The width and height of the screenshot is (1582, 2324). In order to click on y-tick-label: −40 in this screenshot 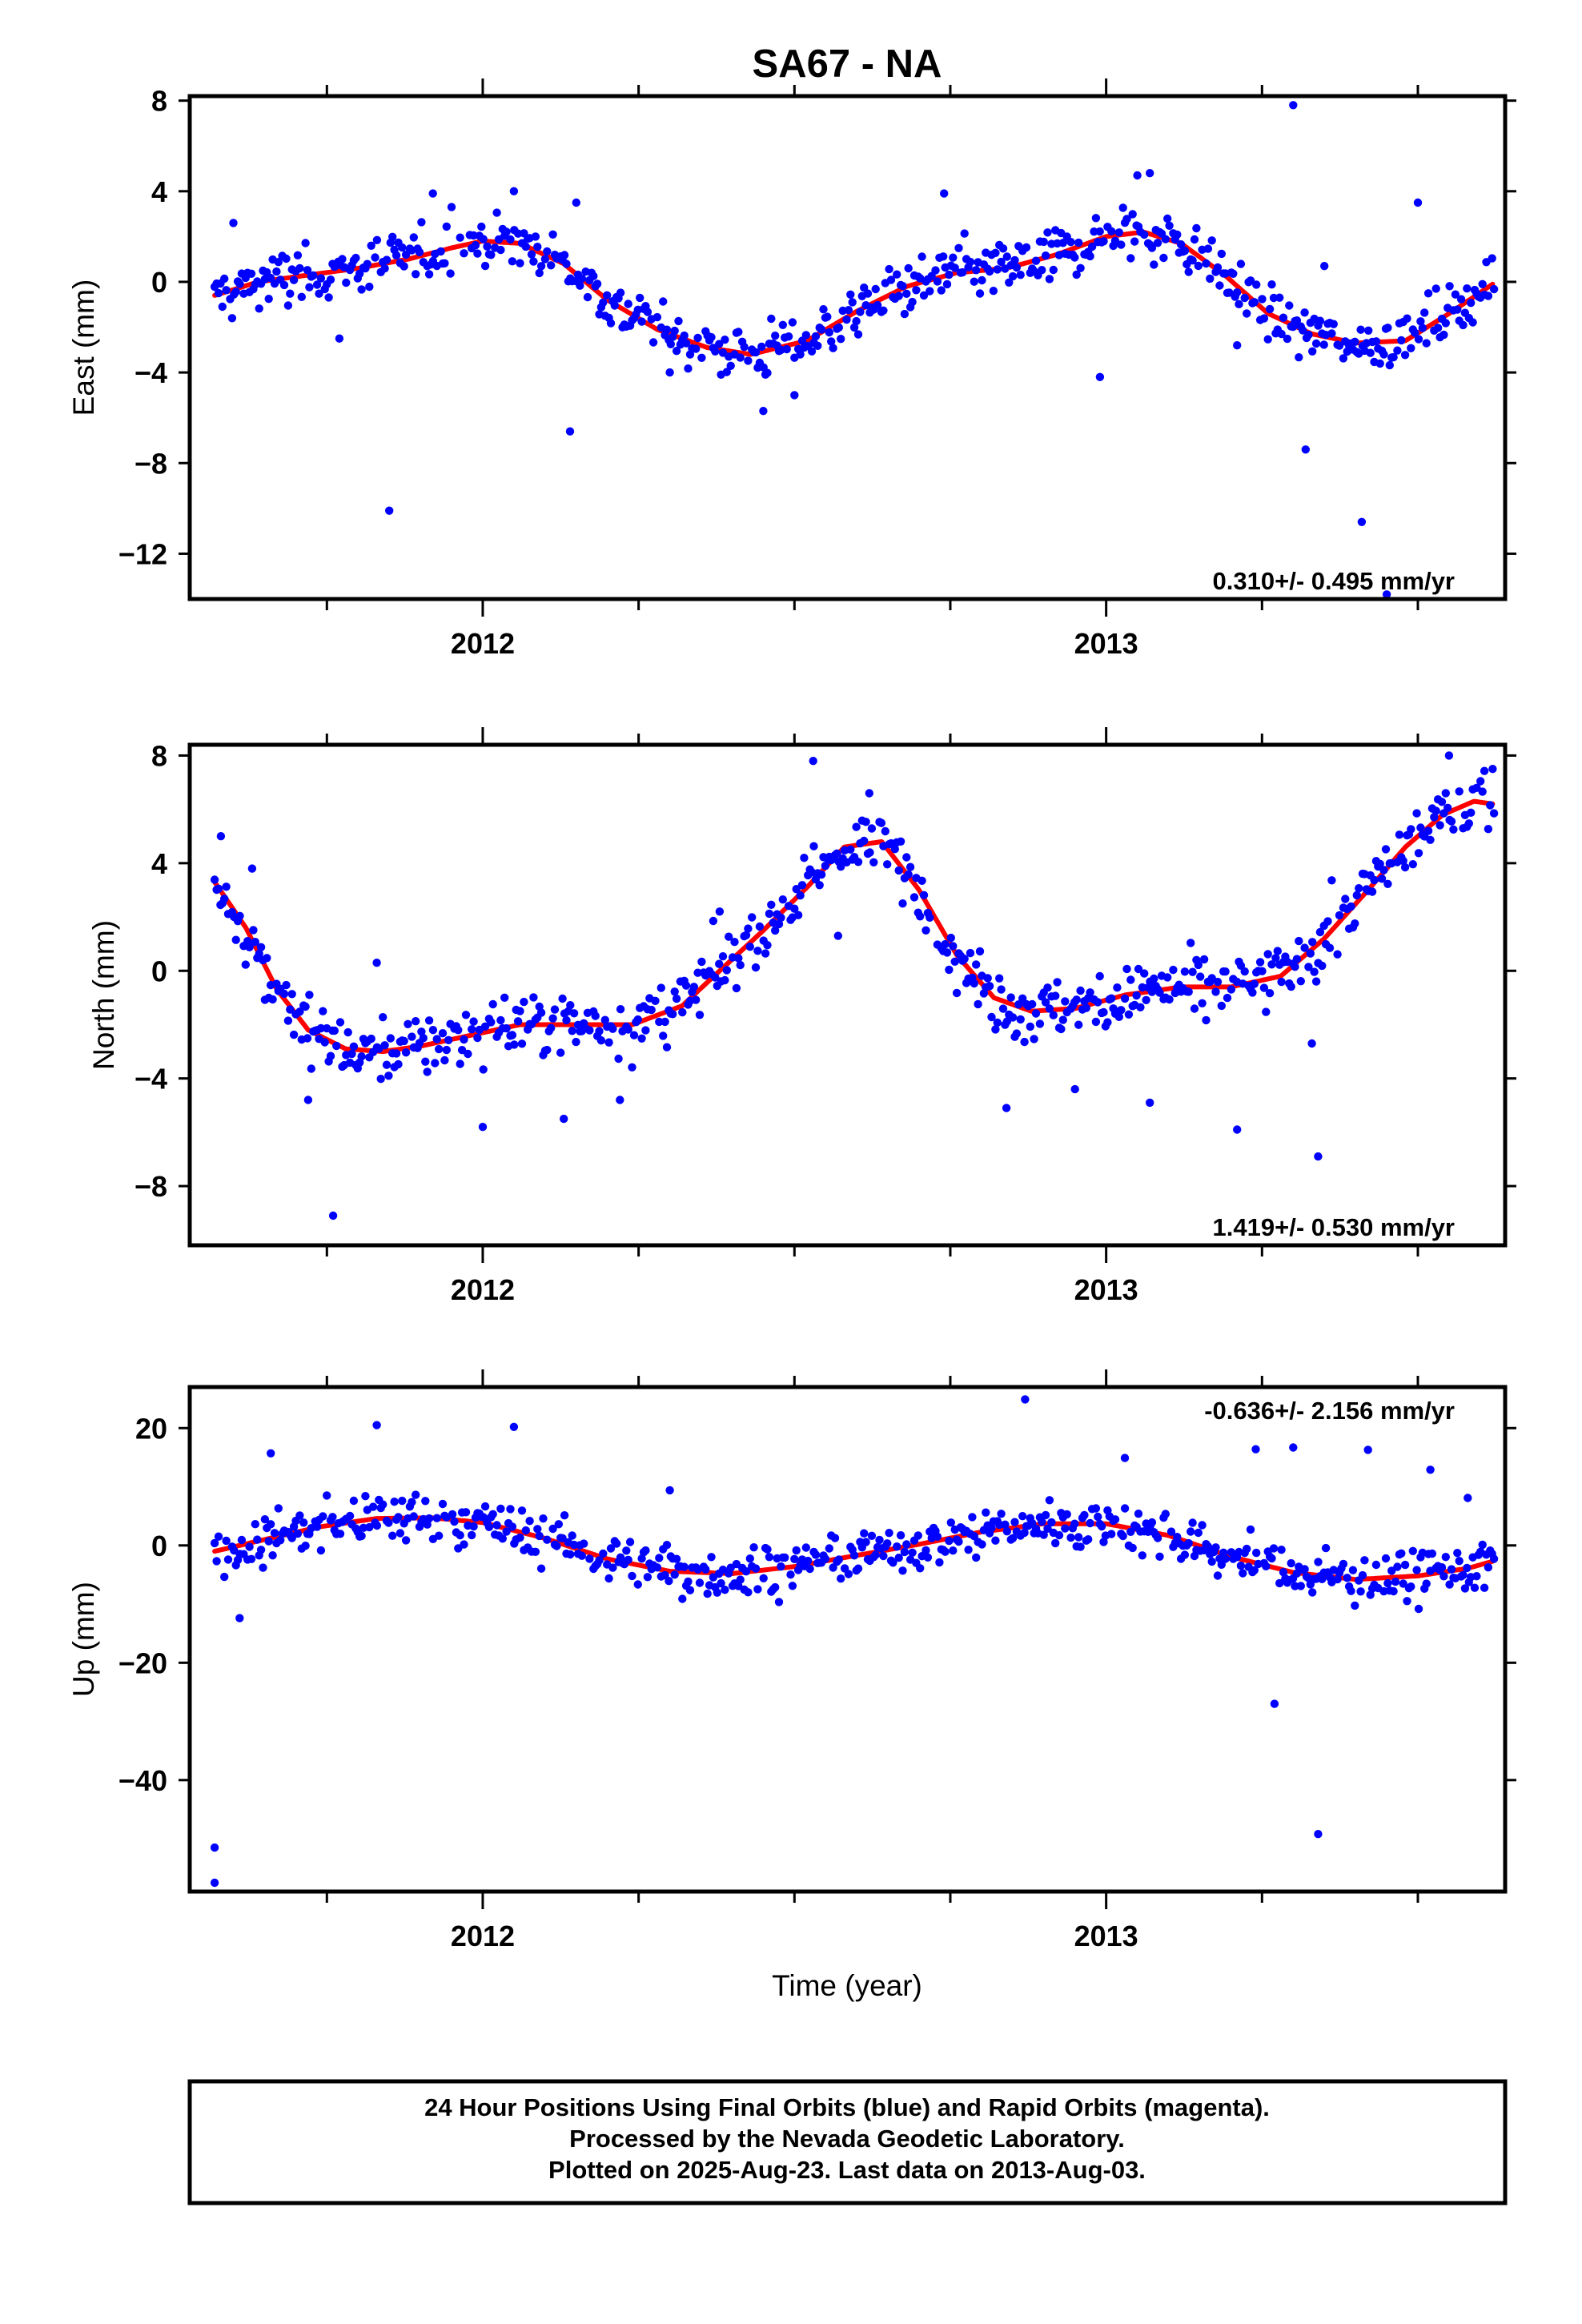, I will do `click(142, 1780)`.